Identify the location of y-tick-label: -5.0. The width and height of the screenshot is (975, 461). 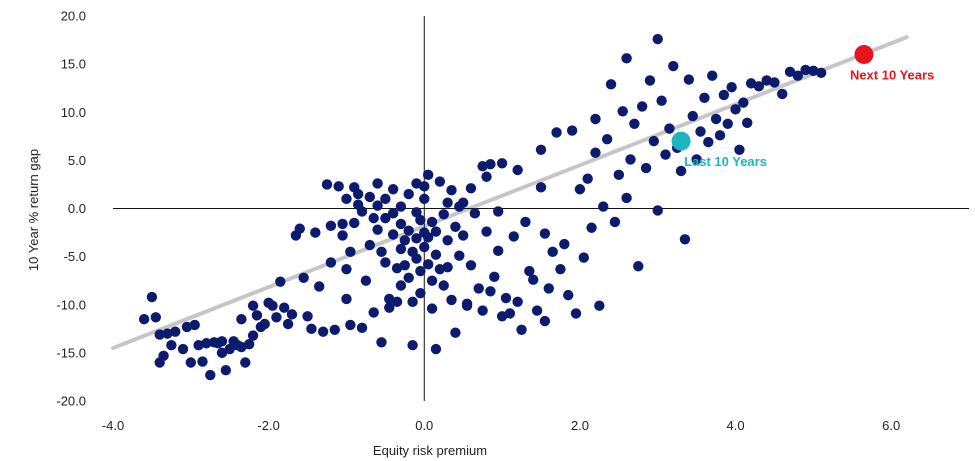
(75, 256).